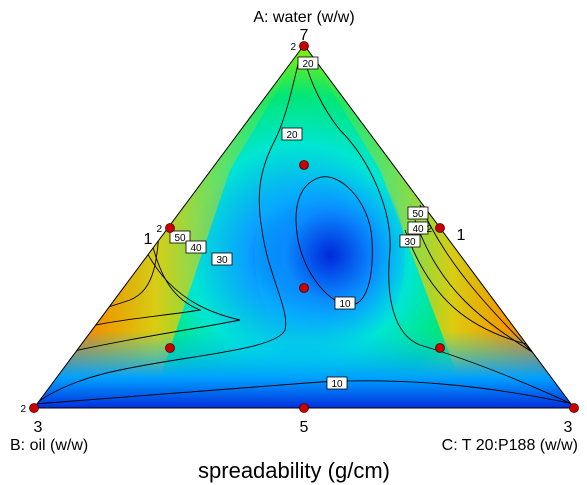  Describe the element at coordinates (304, 392) in the screenshot. I see `contour-line-10-bottom` at that location.